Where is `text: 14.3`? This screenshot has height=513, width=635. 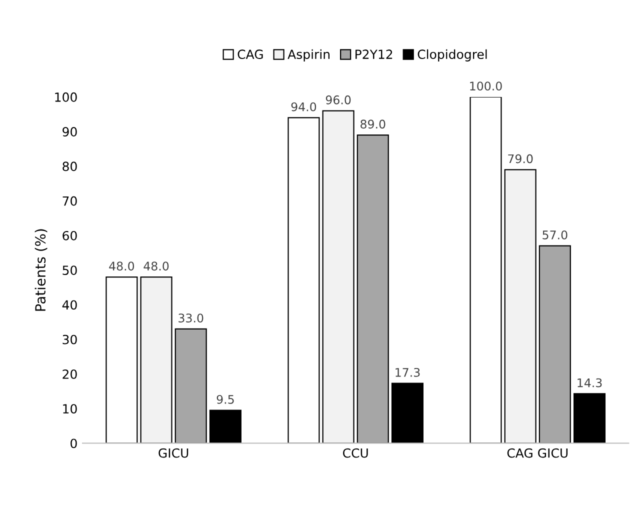
text: 14.3 is located at coordinates (590, 383).